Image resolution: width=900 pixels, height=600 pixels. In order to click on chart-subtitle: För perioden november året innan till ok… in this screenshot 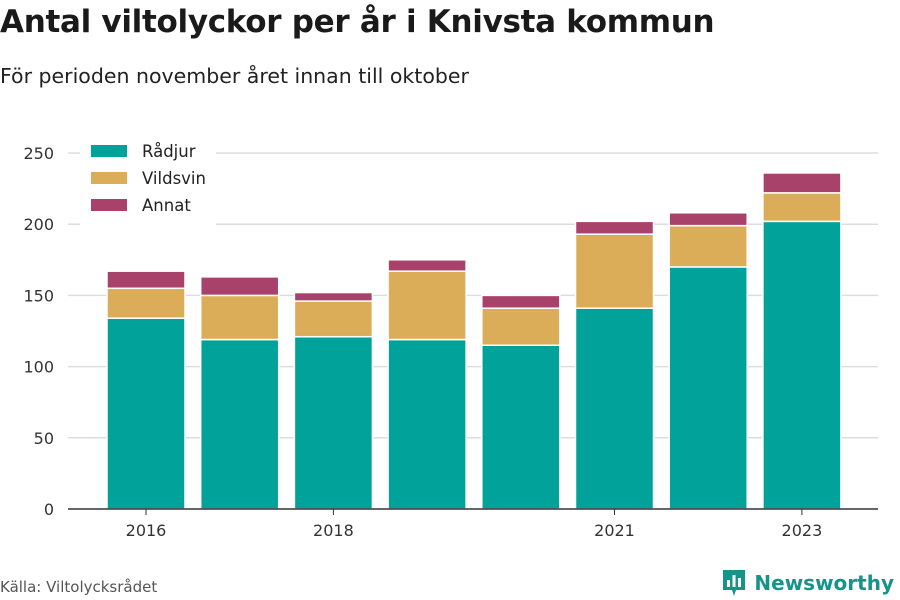, I will do `click(234, 76)`.